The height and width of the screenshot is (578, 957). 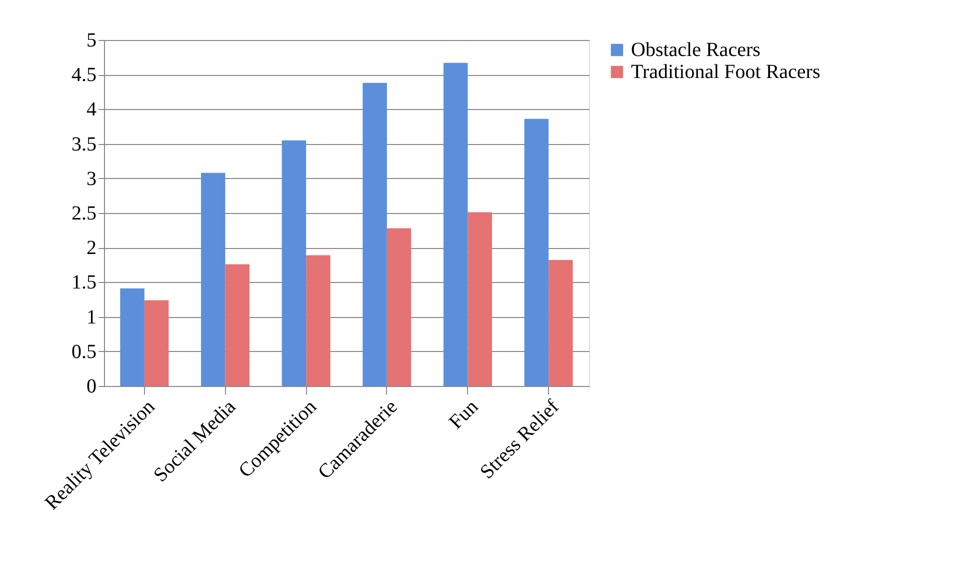 I want to click on y-tick-label: 4, so click(x=91, y=109).